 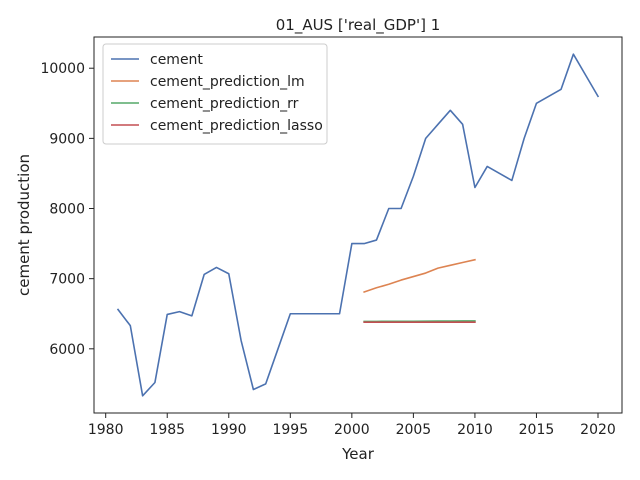 What do you see at coordinates (290, 430) in the screenshot?
I see `x-tick-label: 1995` at bounding box center [290, 430].